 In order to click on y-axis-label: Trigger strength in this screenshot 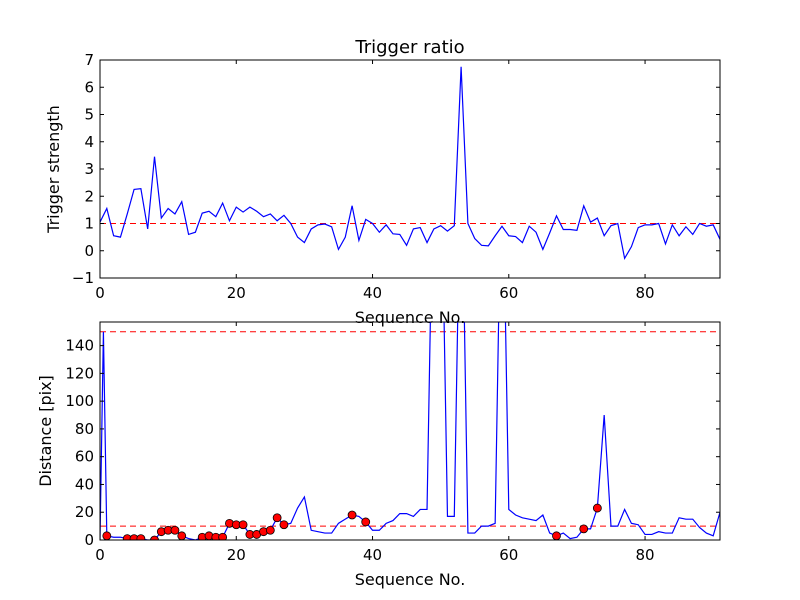, I will do `click(53, 169)`.